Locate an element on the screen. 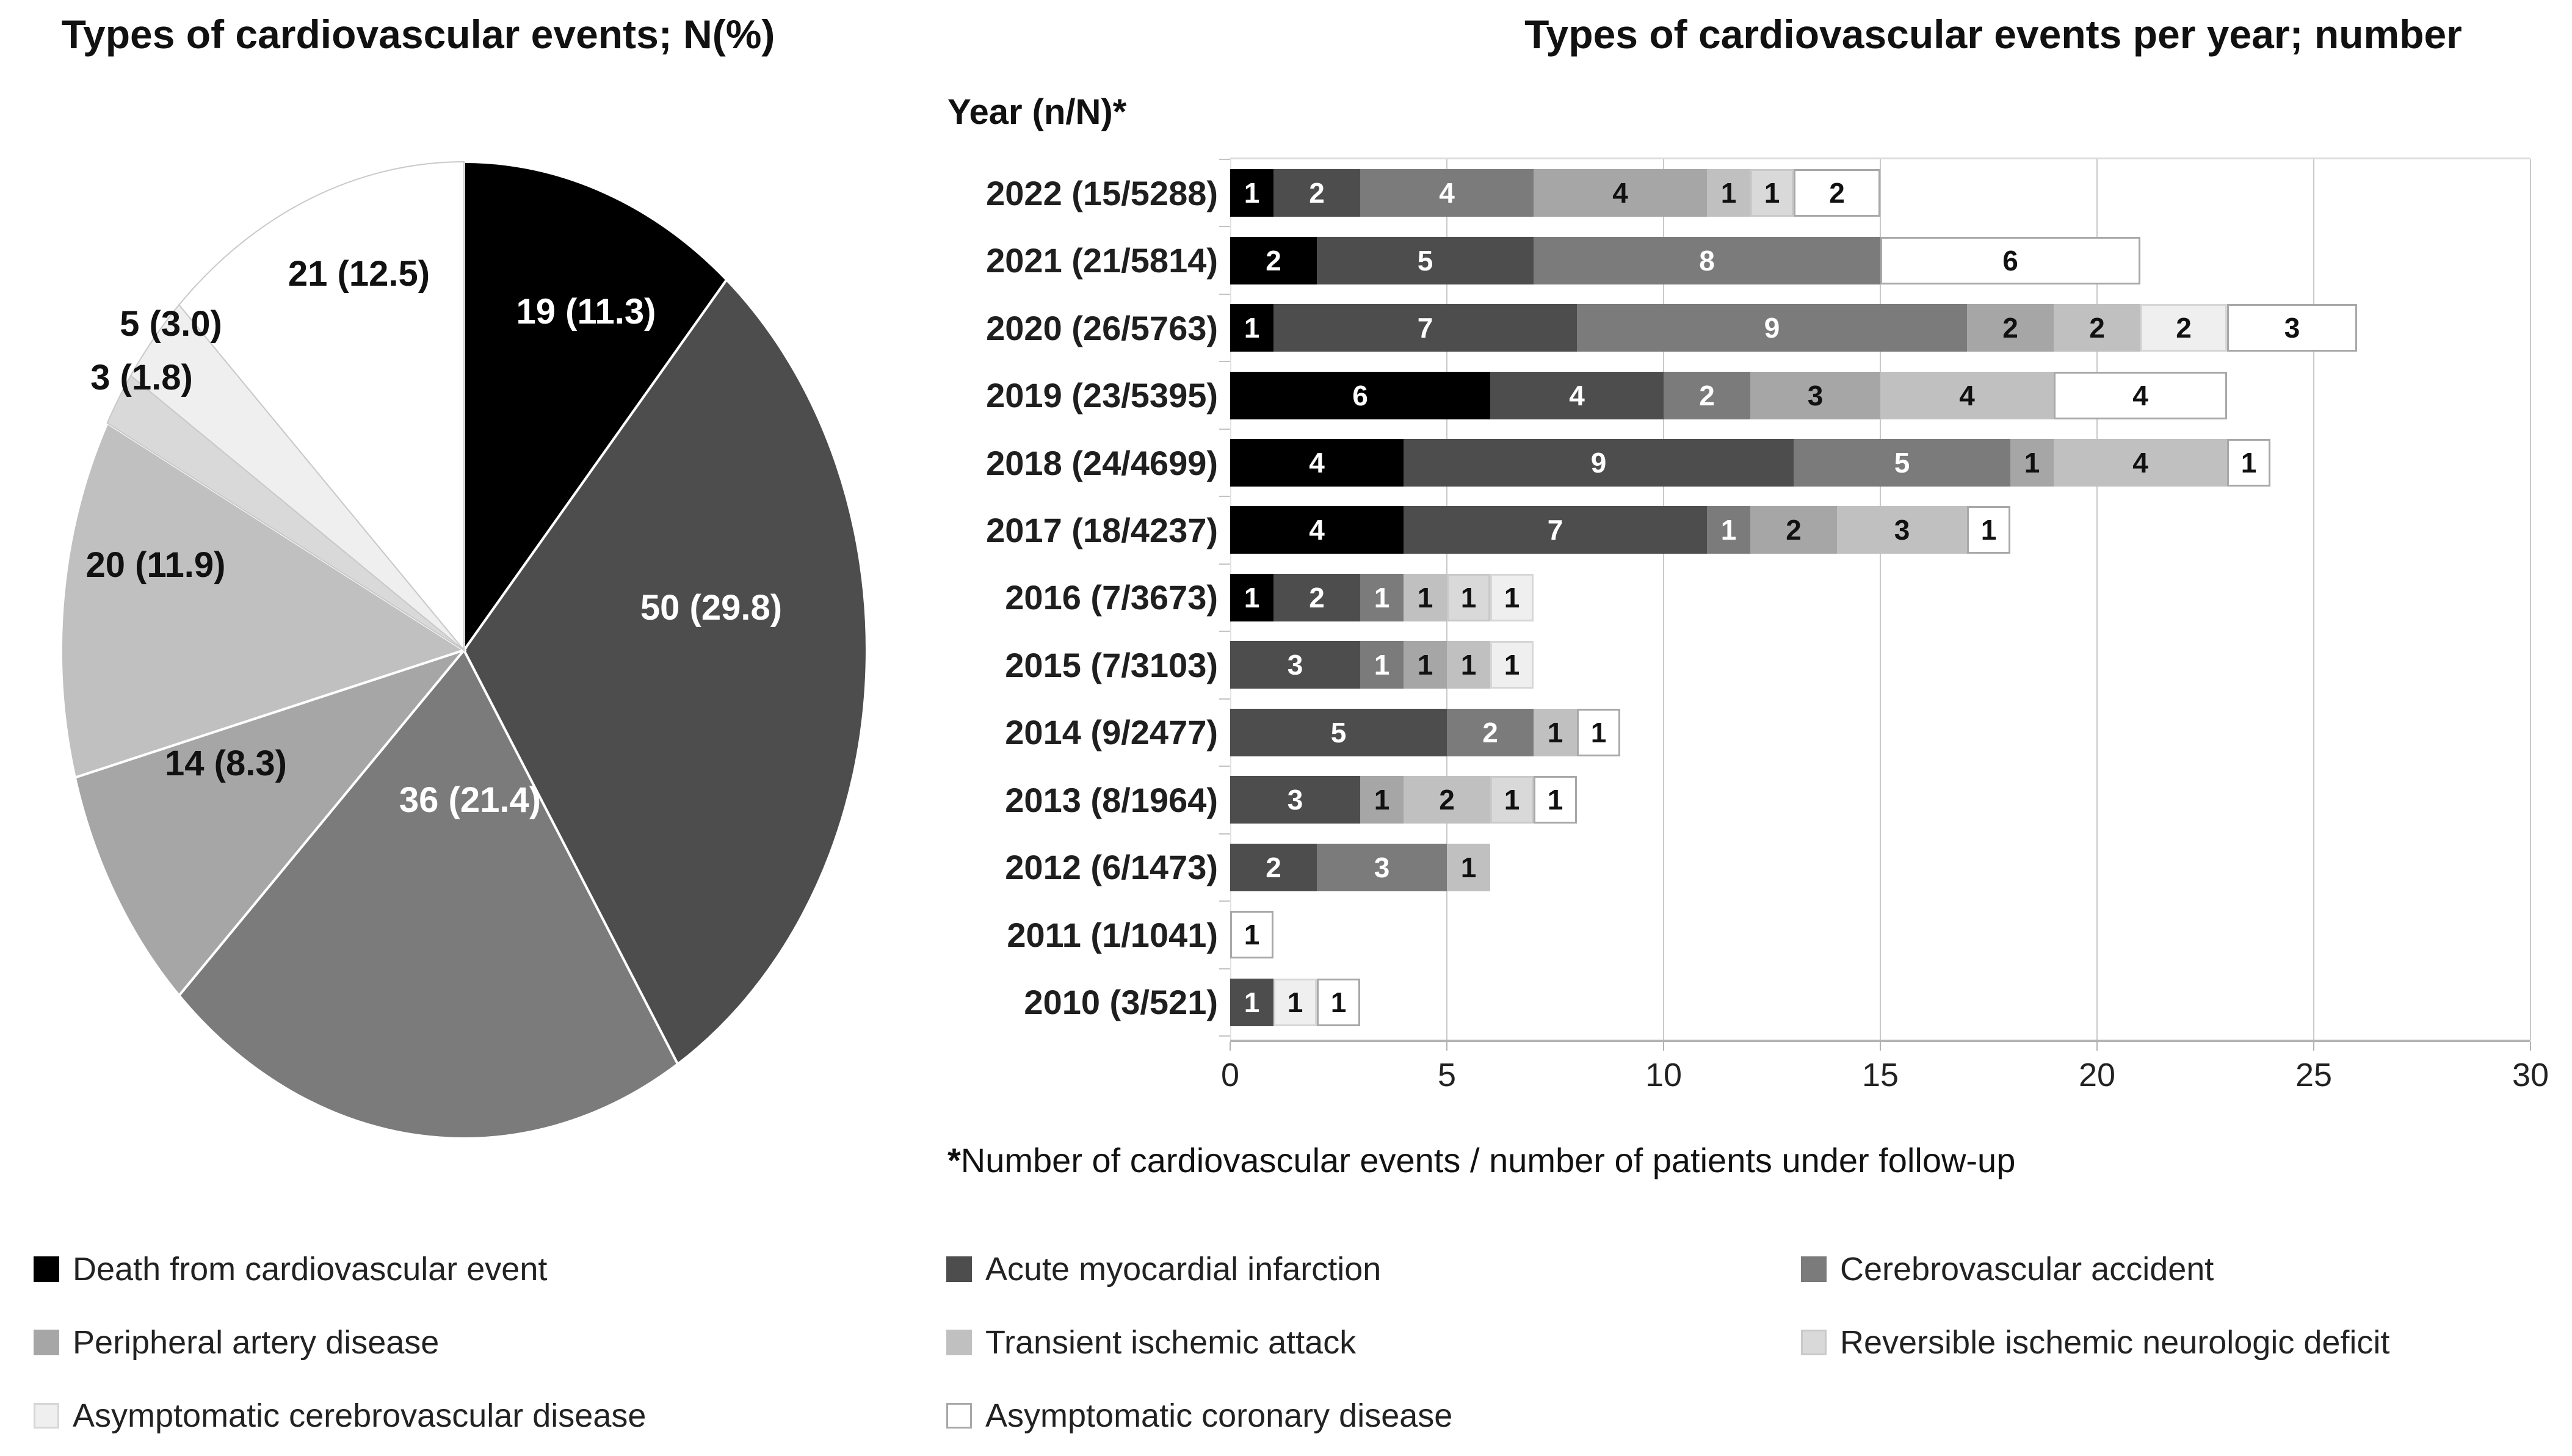 The height and width of the screenshot is (1456, 2572). bar-row: 2018 (24/4699) 4 9 5 1 4 1 is located at coordinates (1715, 462).